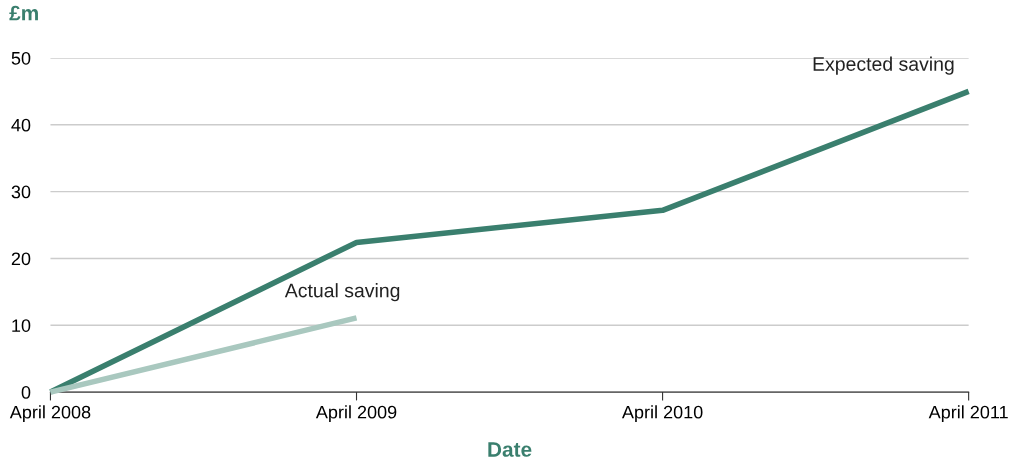 This screenshot has width=1009, height=464. What do you see at coordinates (968, 414) in the screenshot?
I see `x-tick-label: April 2011` at bounding box center [968, 414].